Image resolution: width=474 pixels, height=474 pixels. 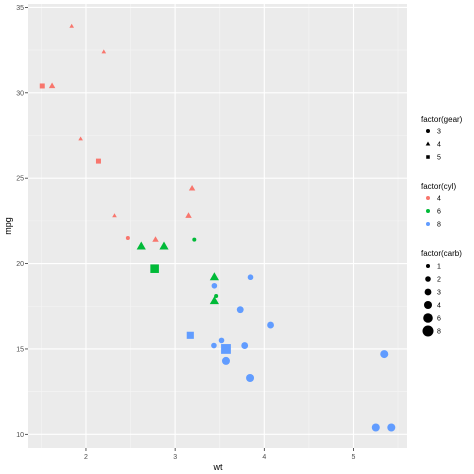 What do you see at coordinates (438, 186) in the screenshot?
I see `legend-cyl-title: factor(cyl)` at bounding box center [438, 186].